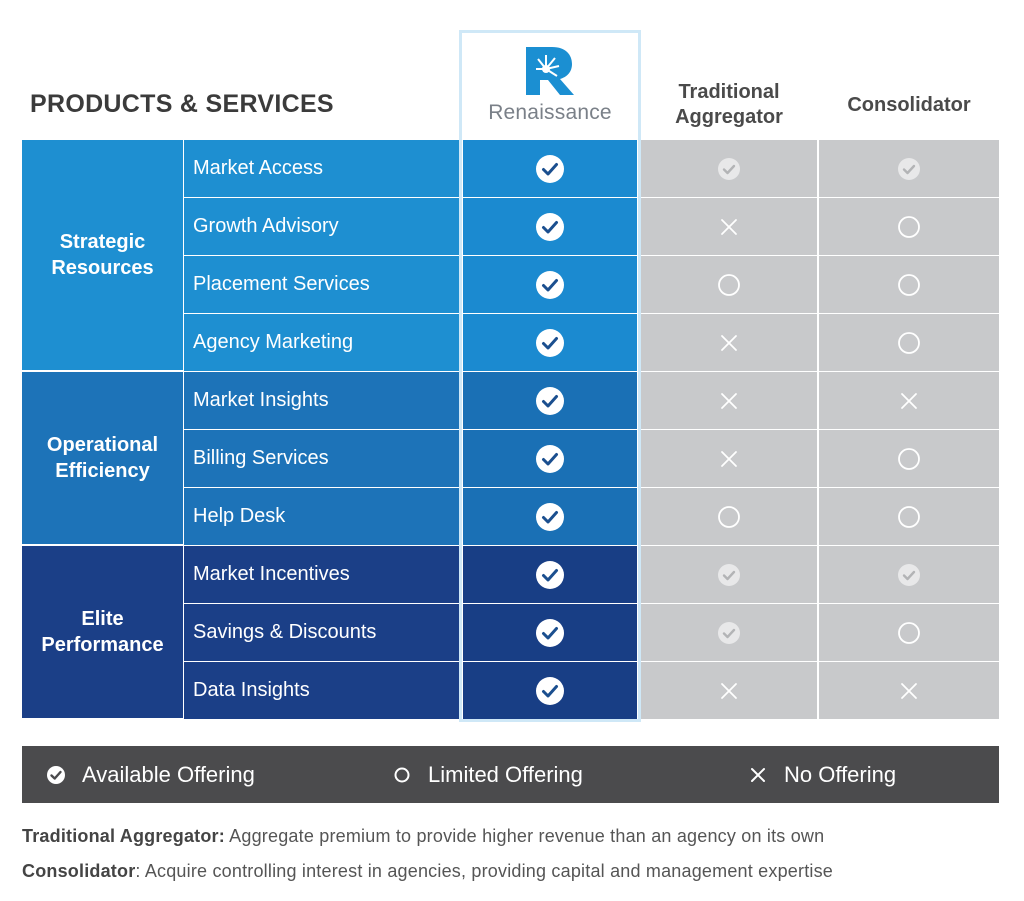  I want to click on table-row: Savings & Discounts, so click(510, 633).